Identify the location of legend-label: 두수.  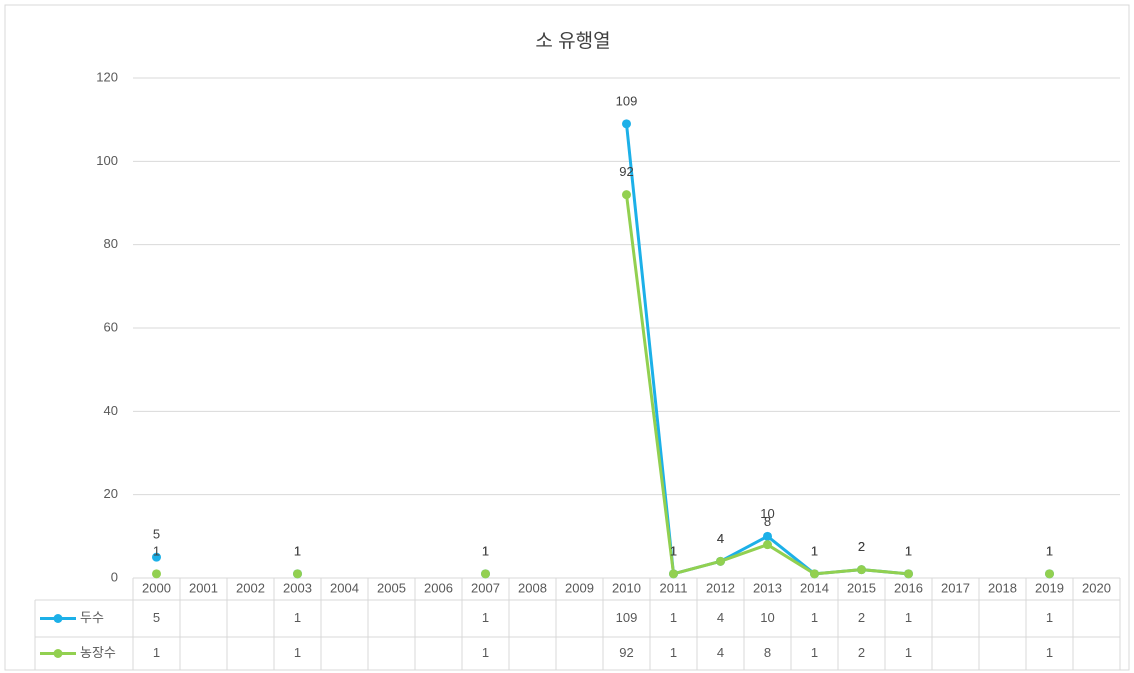
(92, 617).